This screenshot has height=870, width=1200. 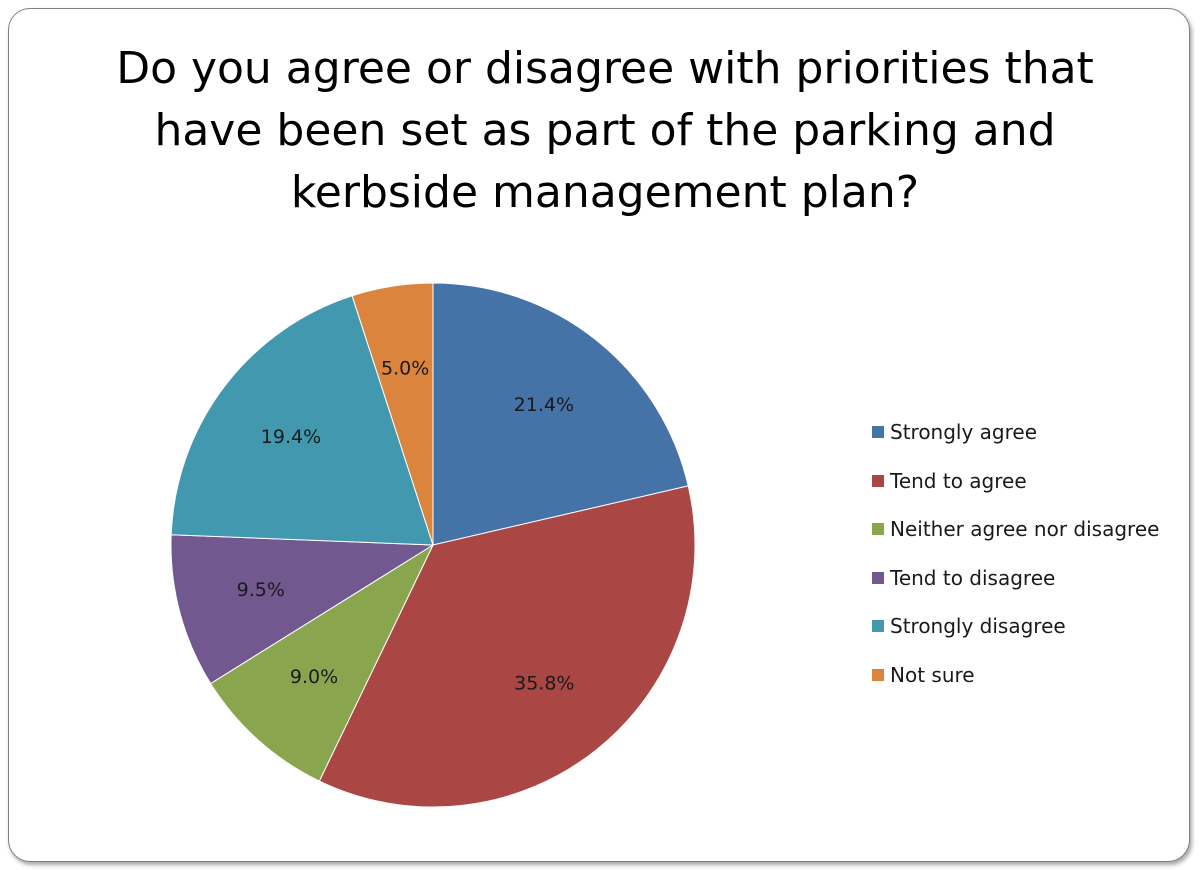 I want to click on data-label-0: 21.4%, so click(x=544, y=405).